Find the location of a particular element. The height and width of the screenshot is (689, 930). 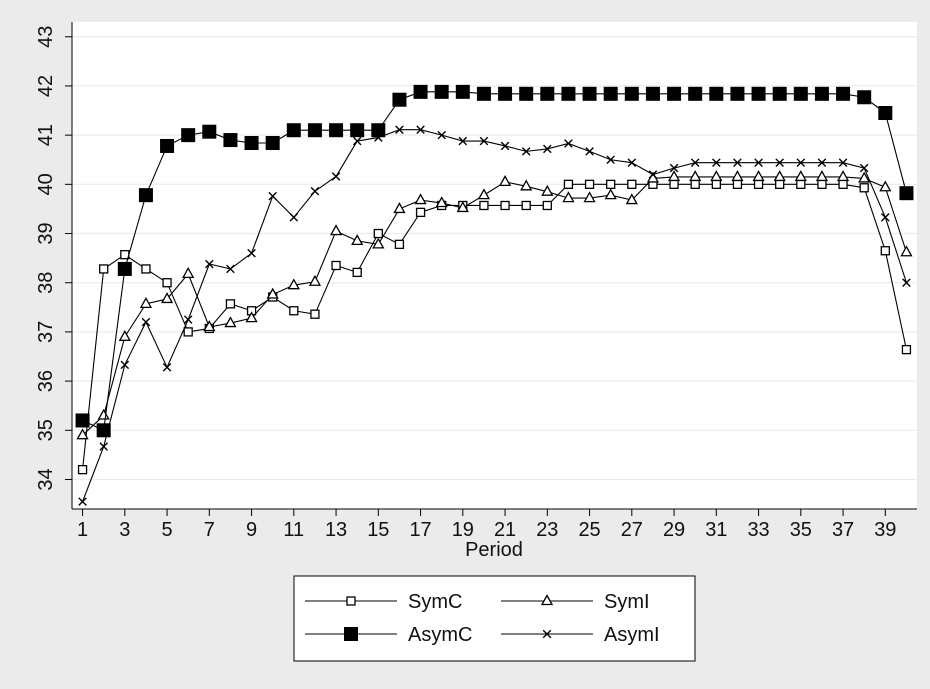

y-axis-ticks: 34 35 36 37 38 39 40 41 42 43 is located at coordinates (53, 258).